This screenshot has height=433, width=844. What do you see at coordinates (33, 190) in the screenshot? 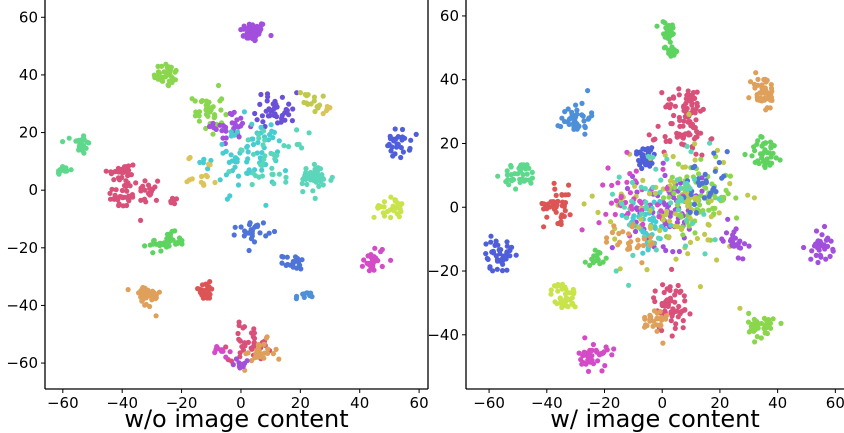
I see `y-tick-label: 0` at bounding box center [33, 190].